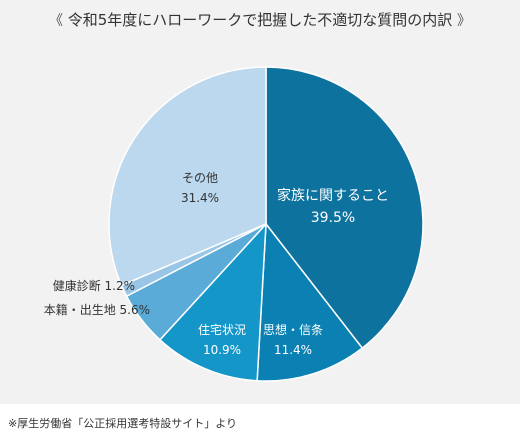 The image size is (520, 440). I want to click on chart-title: 《 令和5年度にハローワークで把握した不適切な質問の内訳 》, so click(260, 19).